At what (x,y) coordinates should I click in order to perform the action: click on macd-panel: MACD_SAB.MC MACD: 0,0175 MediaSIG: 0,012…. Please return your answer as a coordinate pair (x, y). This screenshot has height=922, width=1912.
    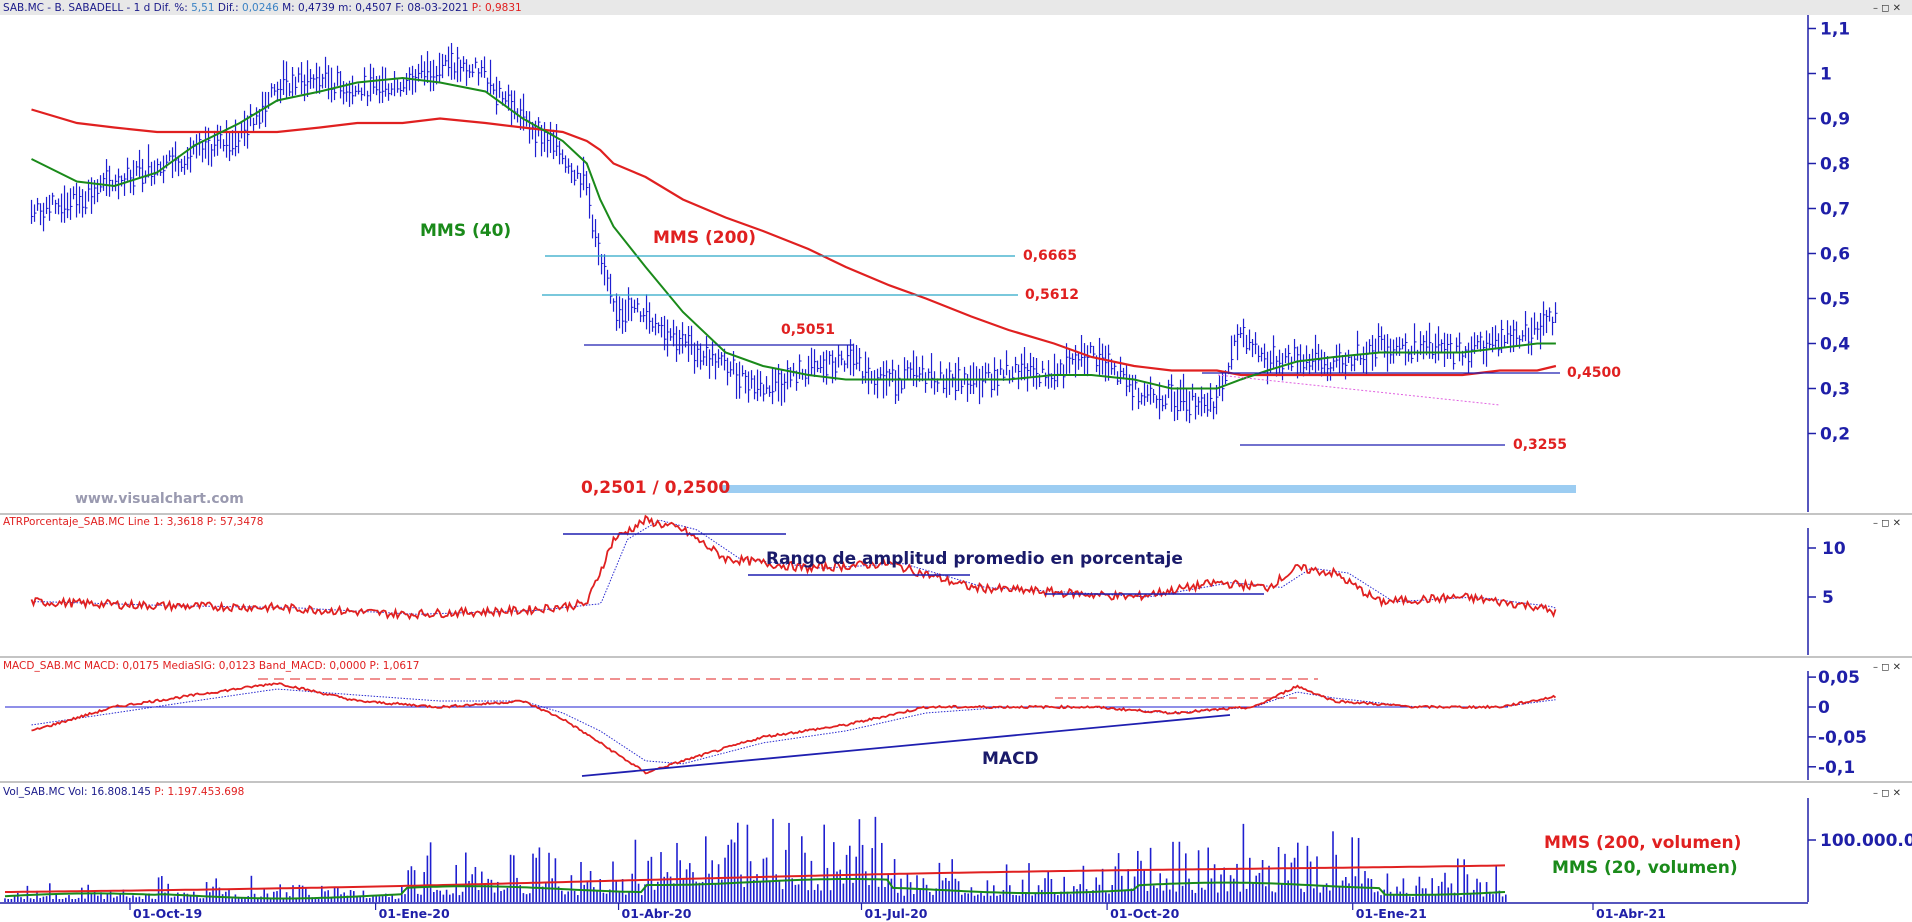
    Looking at the image, I should click on (952, 720).